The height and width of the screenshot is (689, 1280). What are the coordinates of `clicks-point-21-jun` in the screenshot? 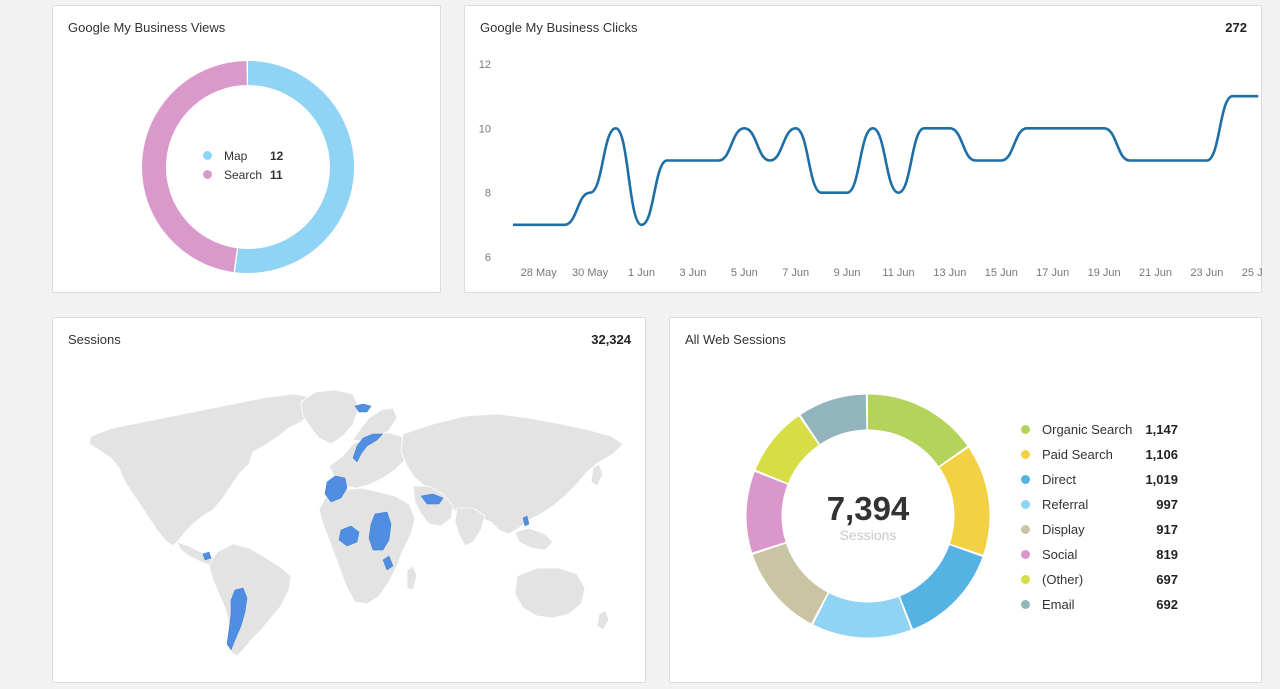 It's located at (1156, 161).